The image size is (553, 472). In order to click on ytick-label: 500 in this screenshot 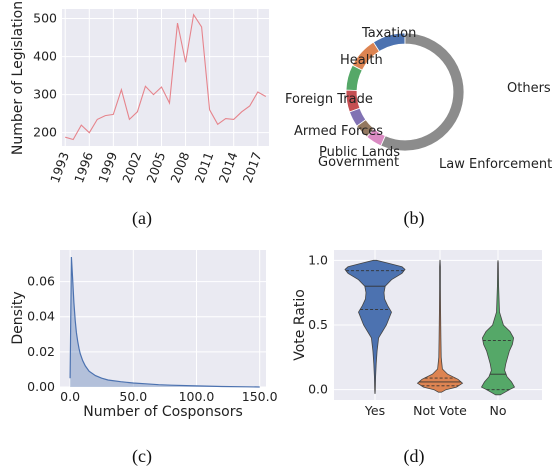, I will do `click(45, 18)`.